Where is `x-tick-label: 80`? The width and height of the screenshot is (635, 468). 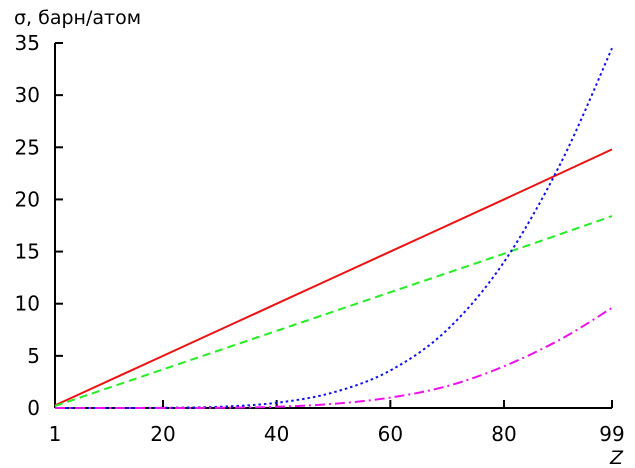
x-tick-label: 80 is located at coordinates (503, 434).